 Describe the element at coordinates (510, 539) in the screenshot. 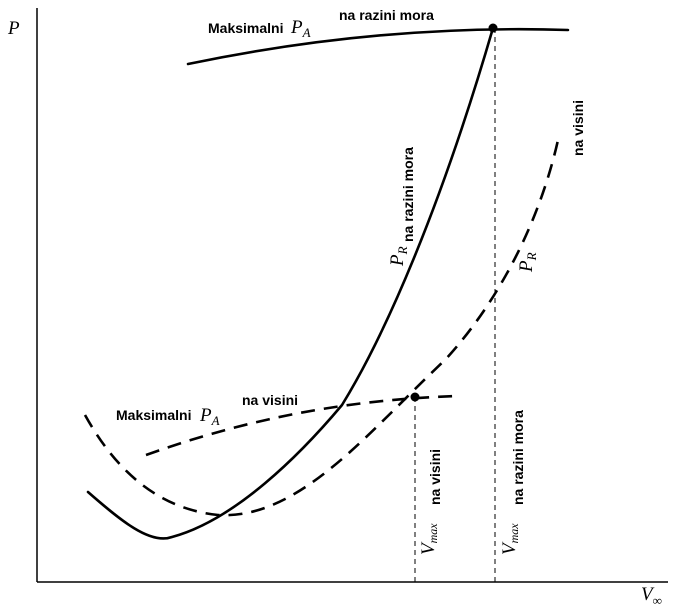

I see `vmax-sea-level-label-symbol: Vmax` at that location.